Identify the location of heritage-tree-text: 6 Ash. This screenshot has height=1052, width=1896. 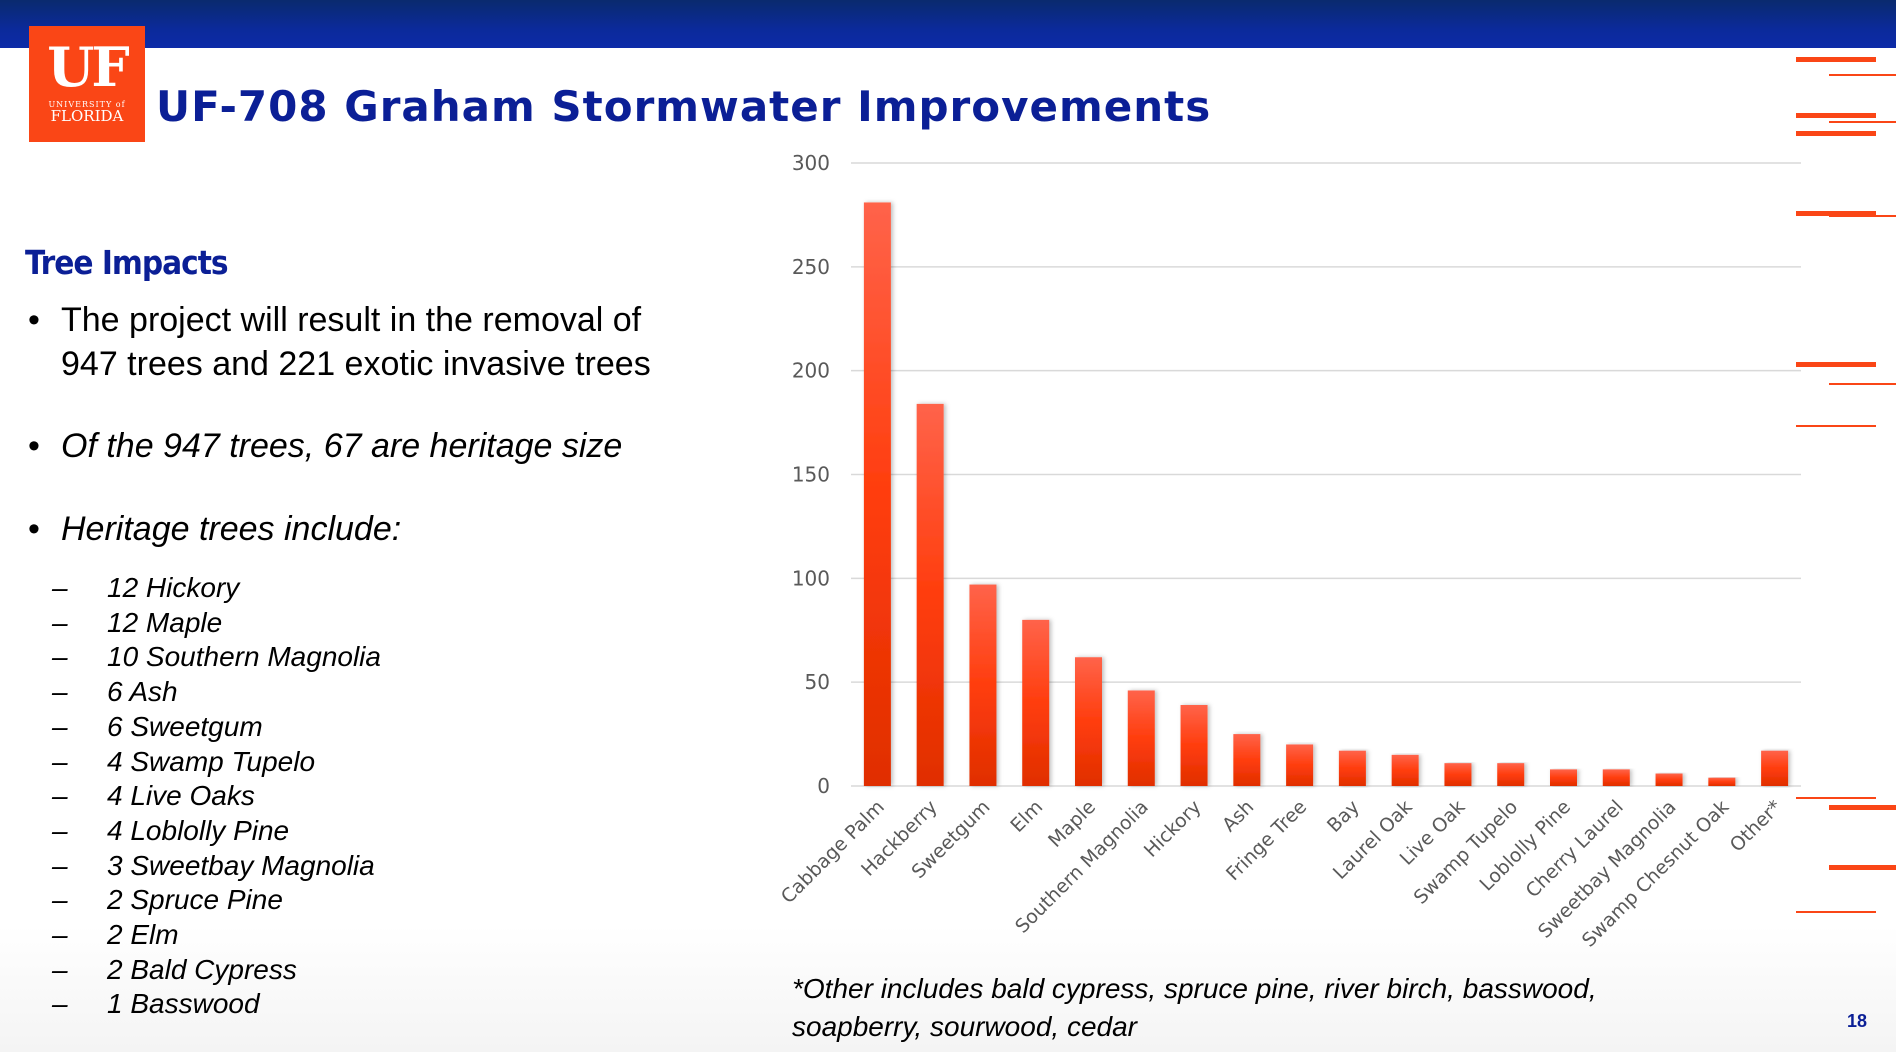
(142, 692).